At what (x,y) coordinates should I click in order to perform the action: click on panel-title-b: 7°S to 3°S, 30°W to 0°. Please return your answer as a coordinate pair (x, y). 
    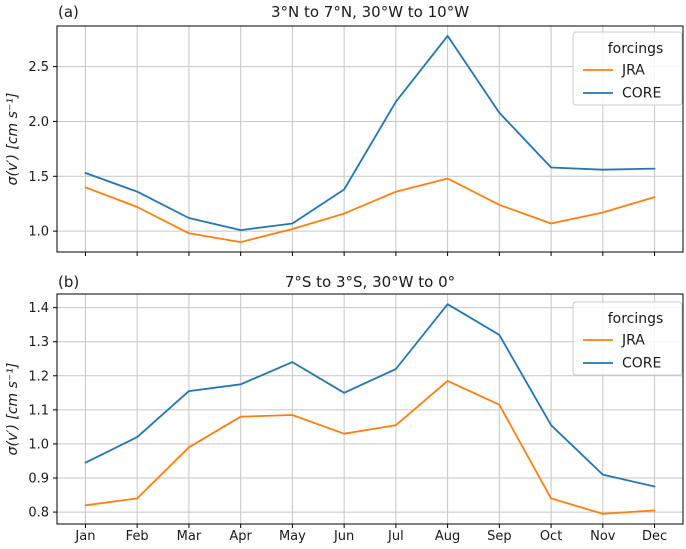
    Looking at the image, I should click on (370, 282).